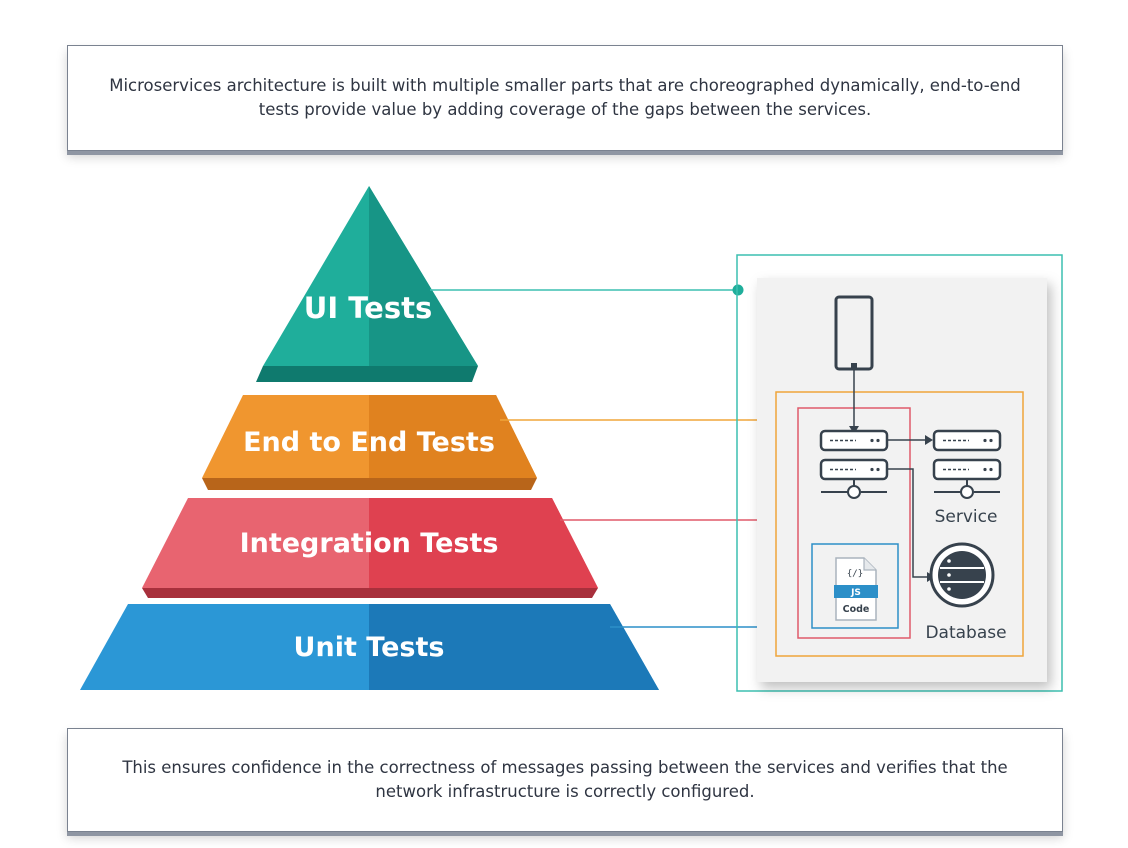  I want to click on ui-scope-frame, so click(899, 473).